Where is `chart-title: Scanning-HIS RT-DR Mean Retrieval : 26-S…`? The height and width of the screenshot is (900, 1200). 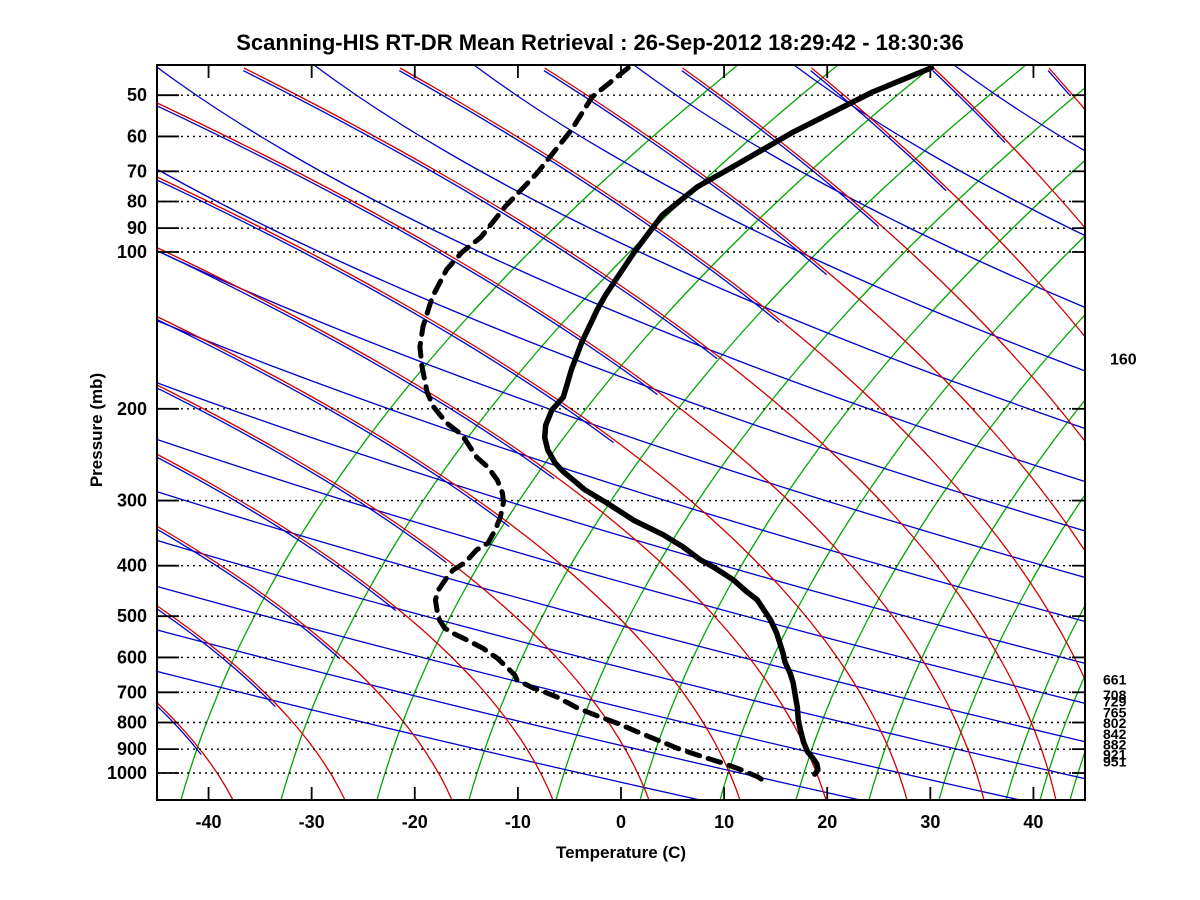
chart-title: Scanning-HIS RT-DR Mean Retrieval : 26-S… is located at coordinates (600, 42).